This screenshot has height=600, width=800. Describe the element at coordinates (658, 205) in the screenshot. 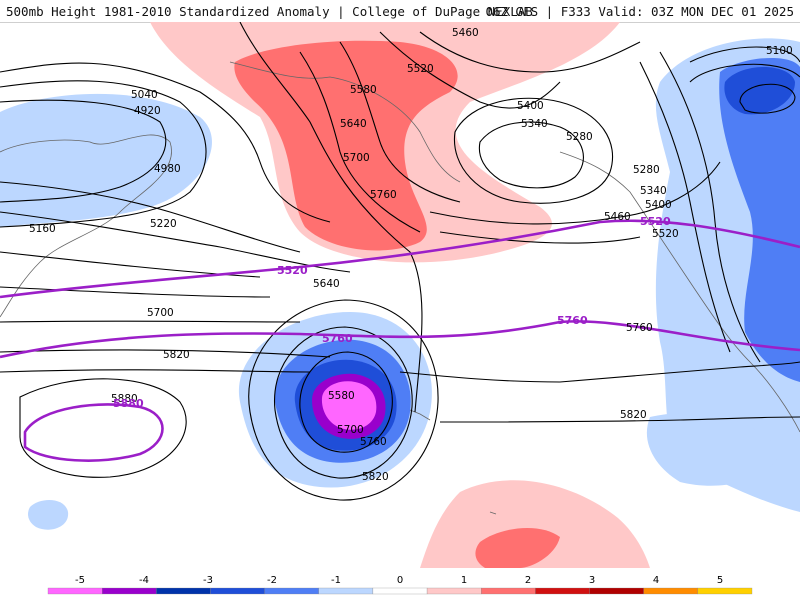

I see `contour-label: 5400` at that location.